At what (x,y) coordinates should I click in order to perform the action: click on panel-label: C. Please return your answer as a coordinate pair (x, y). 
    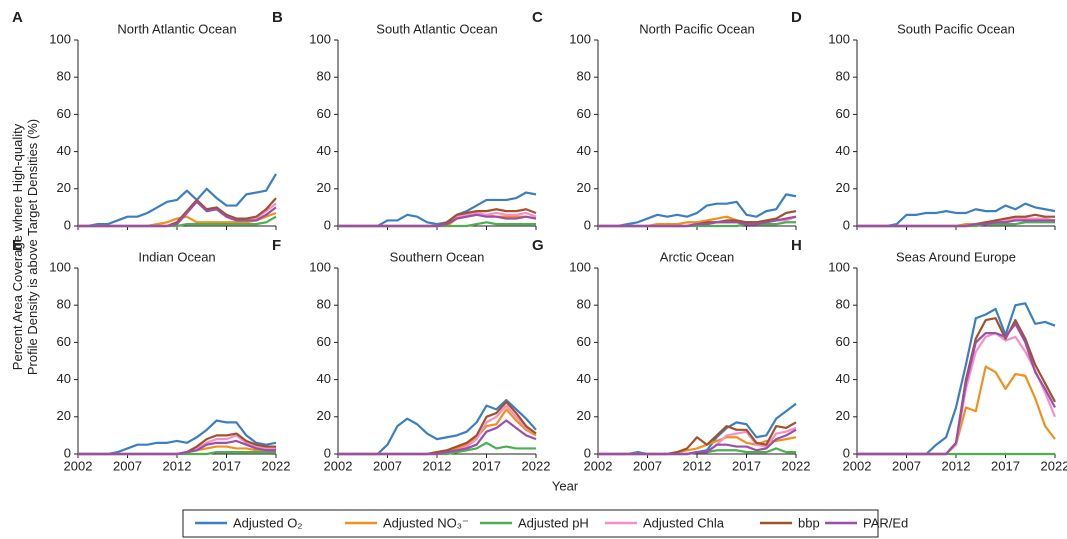
    Looking at the image, I should click on (537, 17).